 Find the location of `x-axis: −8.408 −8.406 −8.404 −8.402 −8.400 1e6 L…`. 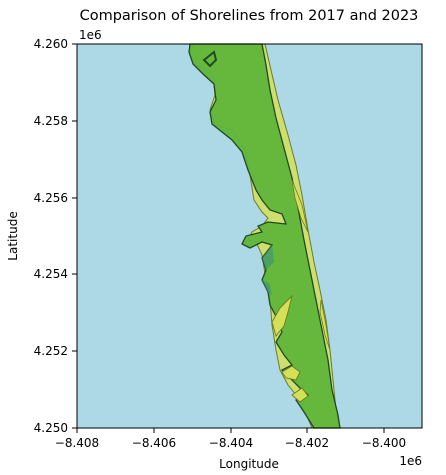

x-axis: −8.408 −8.406 −8.404 −8.402 −8.400 1e6 L… is located at coordinates (238, 449).